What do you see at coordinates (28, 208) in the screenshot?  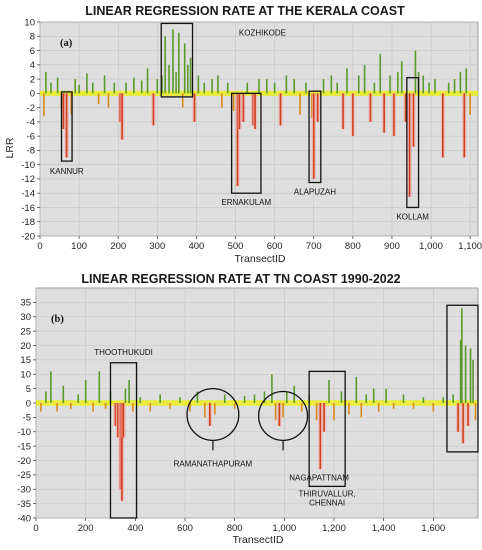 I see `y-tick-label: -16` at bounding box center [28, 208].